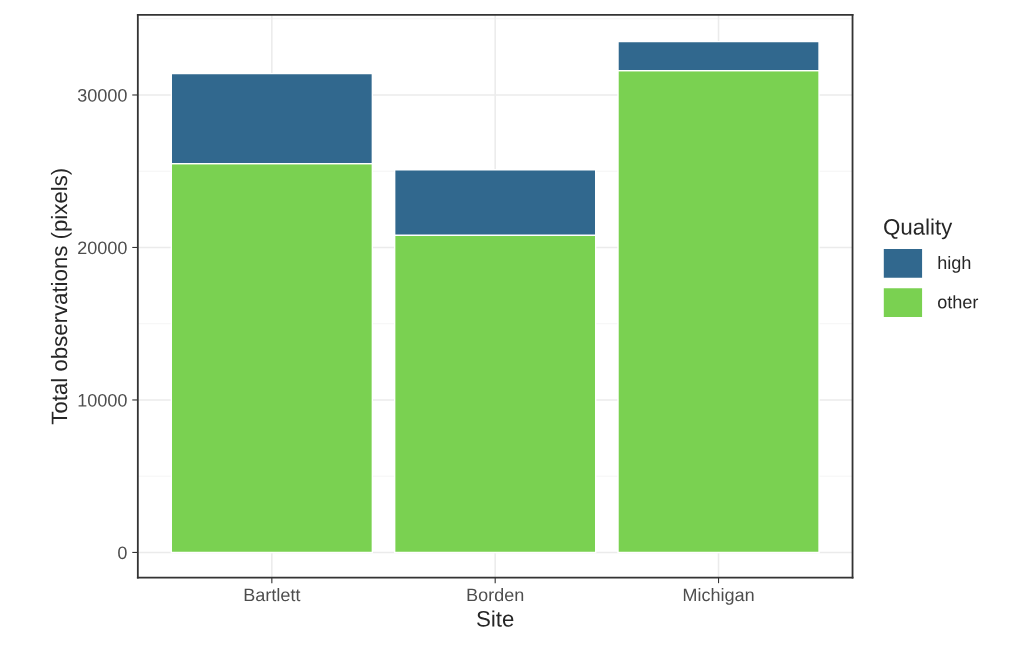 The image size is (1021, 649). What do you see at coordinates (918, 229) in the screenshot?
I see `legend-title: Quality` at bounding box center [918, 229].